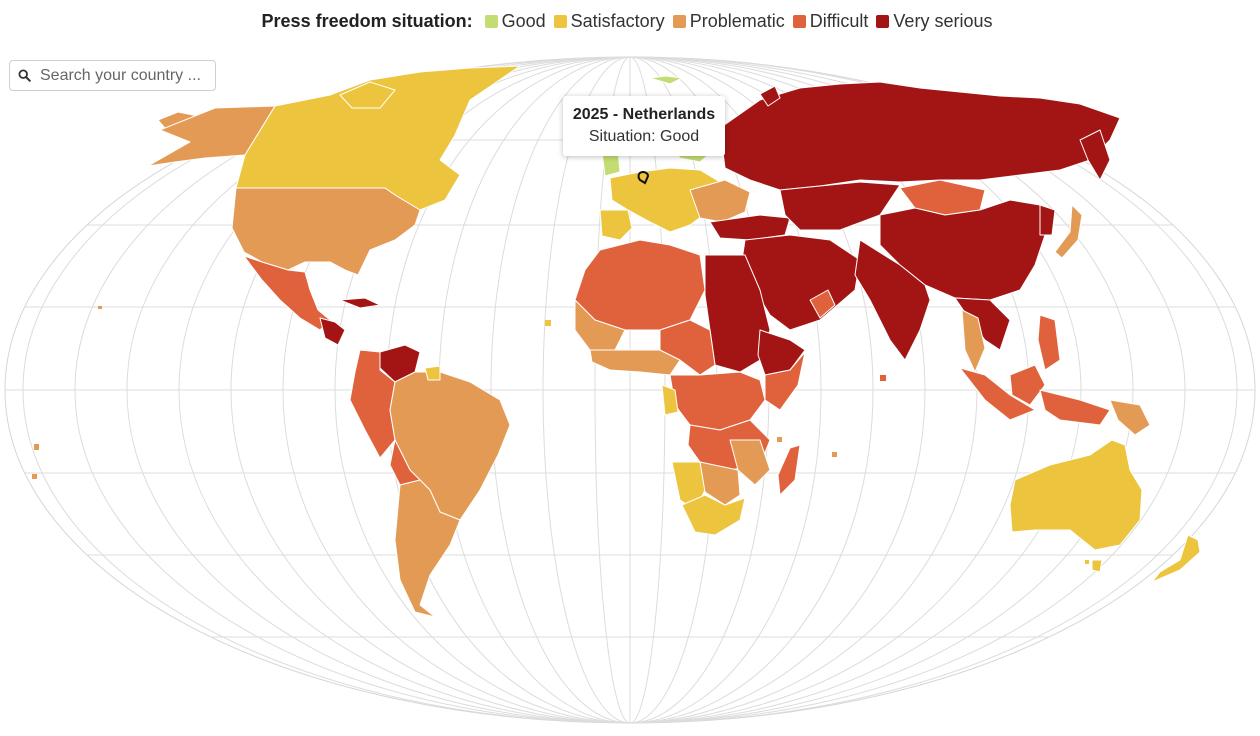 The image size is (1260, 736). Describe the element at coordinates (1076, 495) in the screenshot. I see `region-australia` at that location.